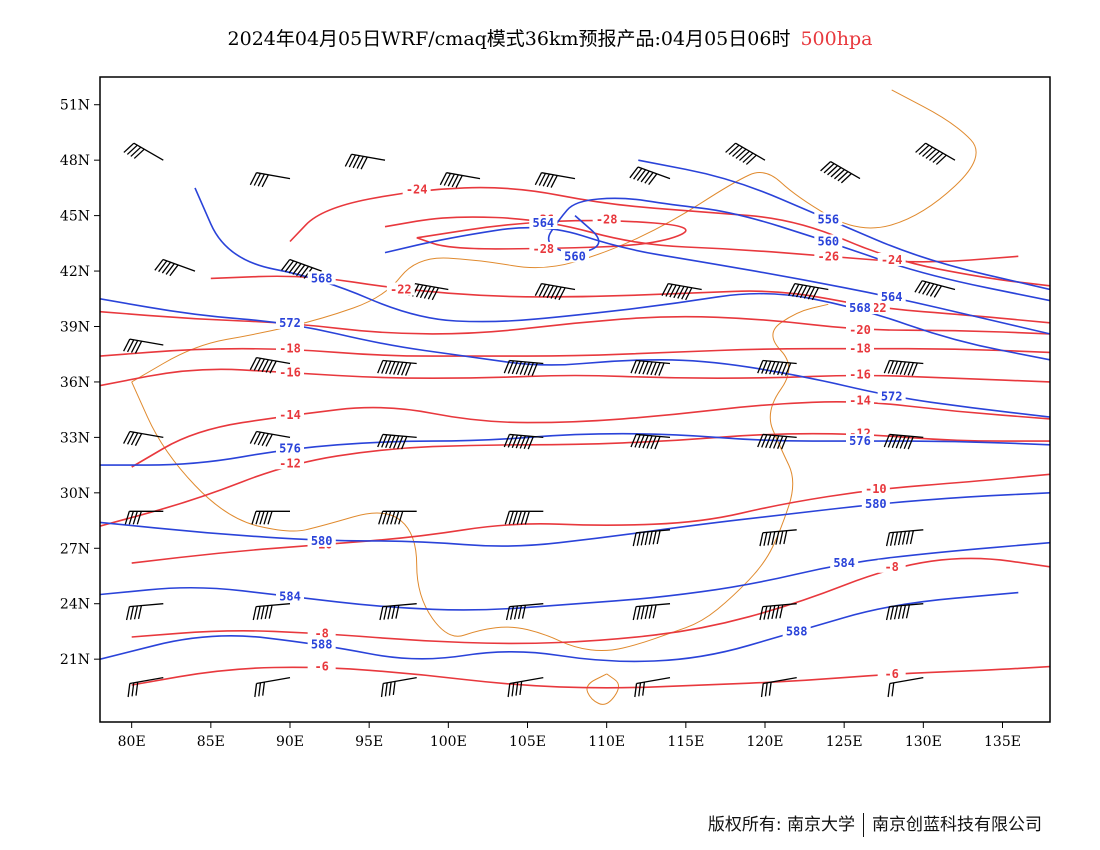 Image resolution: width=1100 pixels, height=850 pixels. Describe the element at coordinates (765, 742) in the screenshot. I see `x-tick-label-8: 120E` at that location.